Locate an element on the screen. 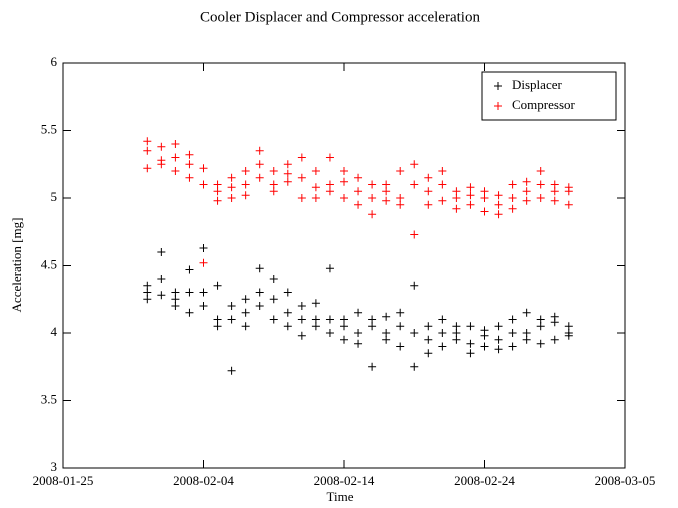 The image size is (678, 508). x-tick-label: 2008-02-04 is located at coordinates (203, 480).